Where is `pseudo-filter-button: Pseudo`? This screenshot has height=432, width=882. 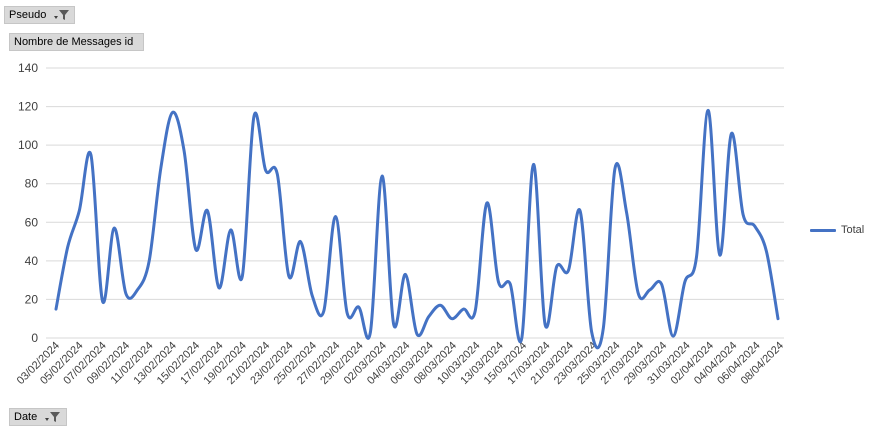
pseudo-filter-button: Pseudo is located at coordinates (39, 15).